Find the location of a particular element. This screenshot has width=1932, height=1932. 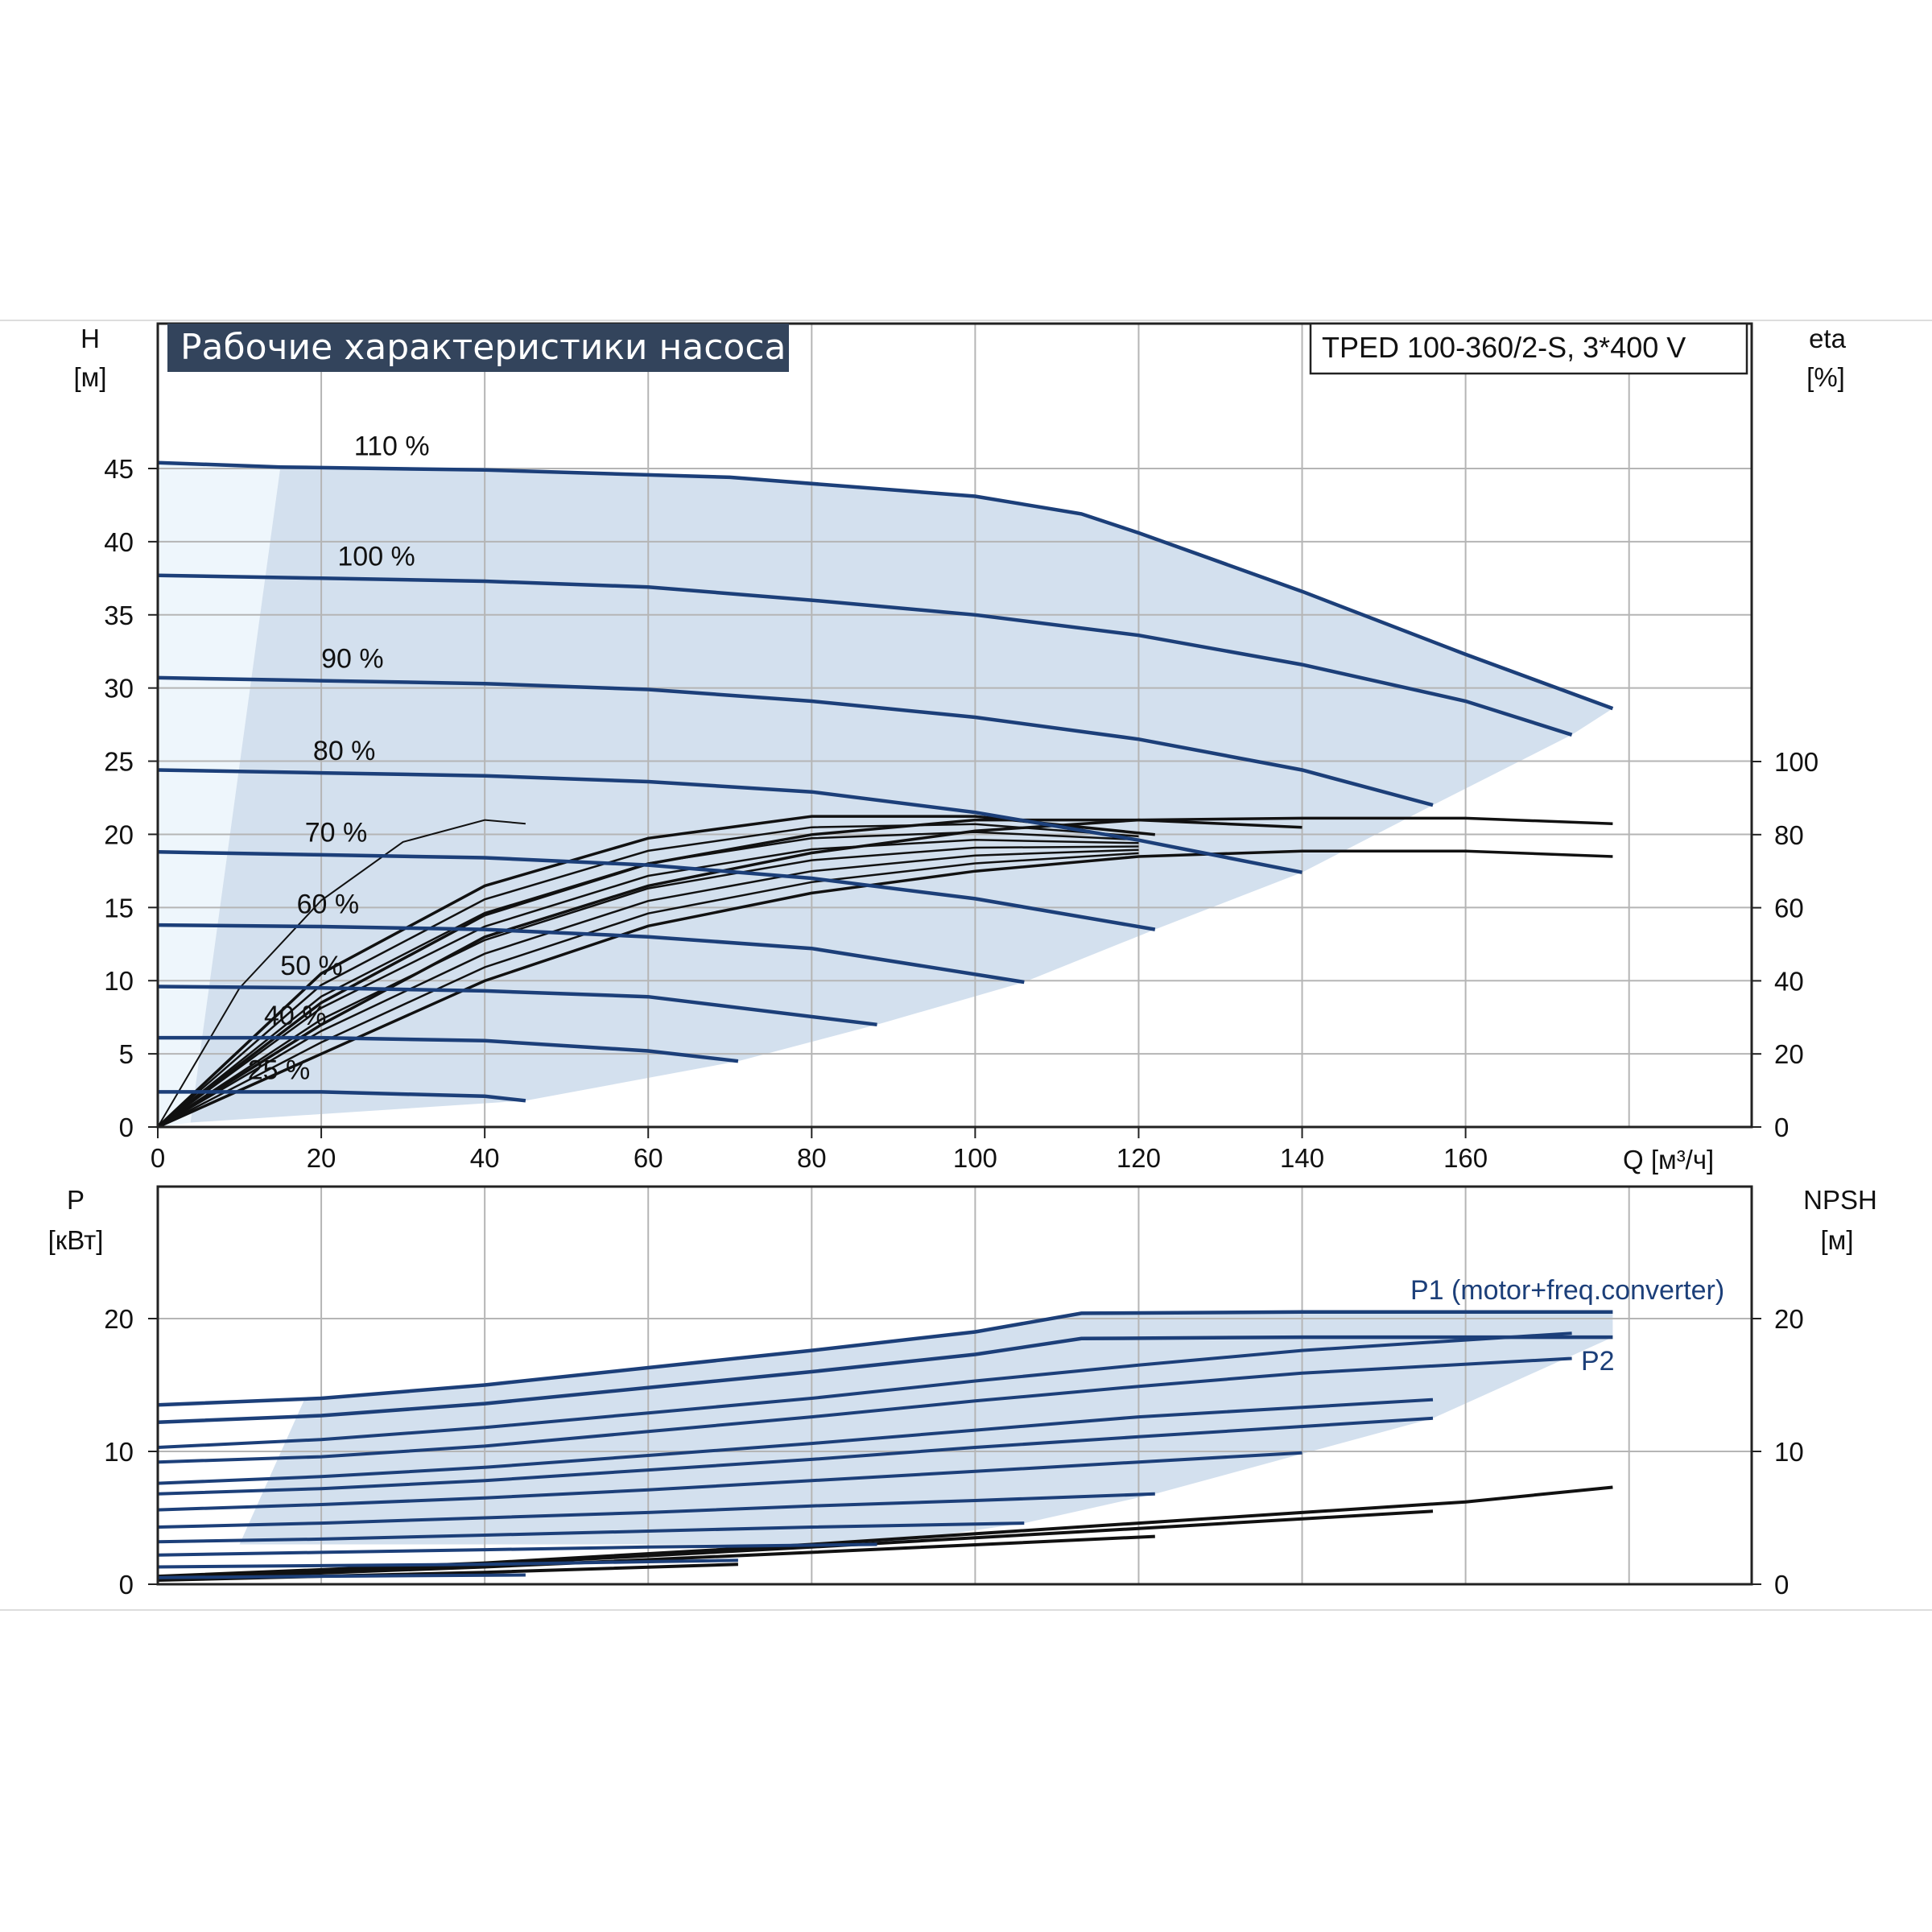

flow-axis-label: Q [м³/ч] is located at coordinates (1668, 1159).